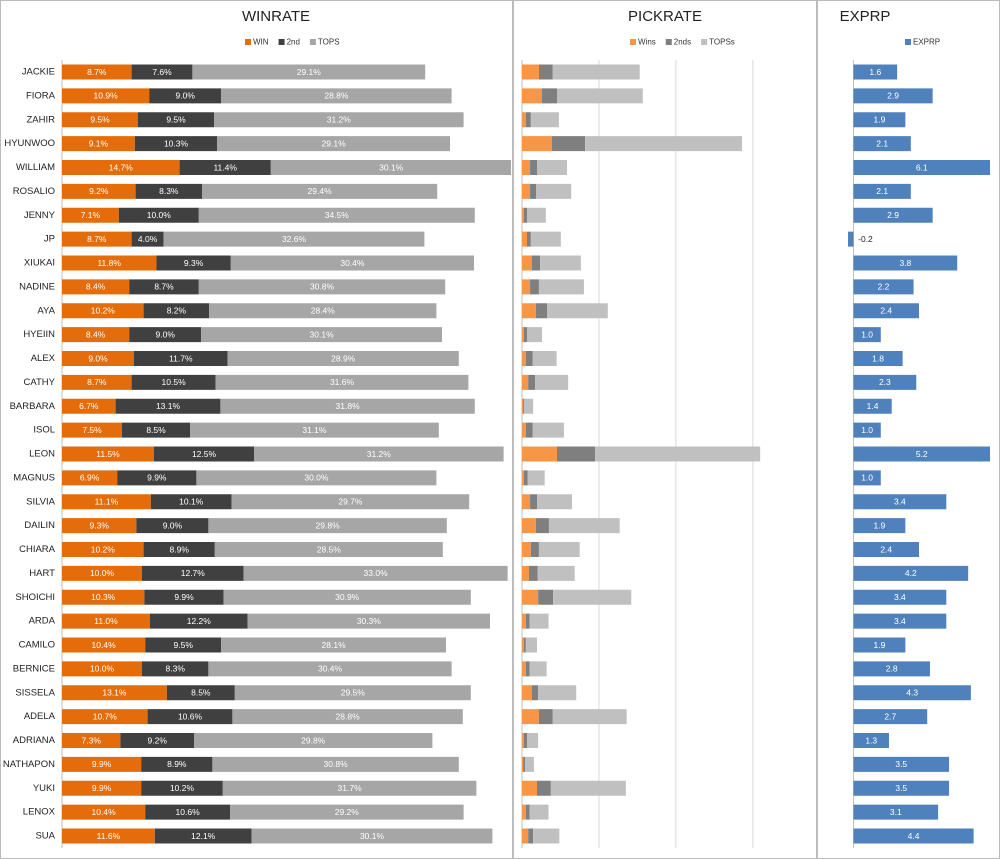 The height and width of the screenshot is (859, 1000). Describe the element at coordinates (103, 311) in the screenshot. I see `value-label: 10.2%` at that location.